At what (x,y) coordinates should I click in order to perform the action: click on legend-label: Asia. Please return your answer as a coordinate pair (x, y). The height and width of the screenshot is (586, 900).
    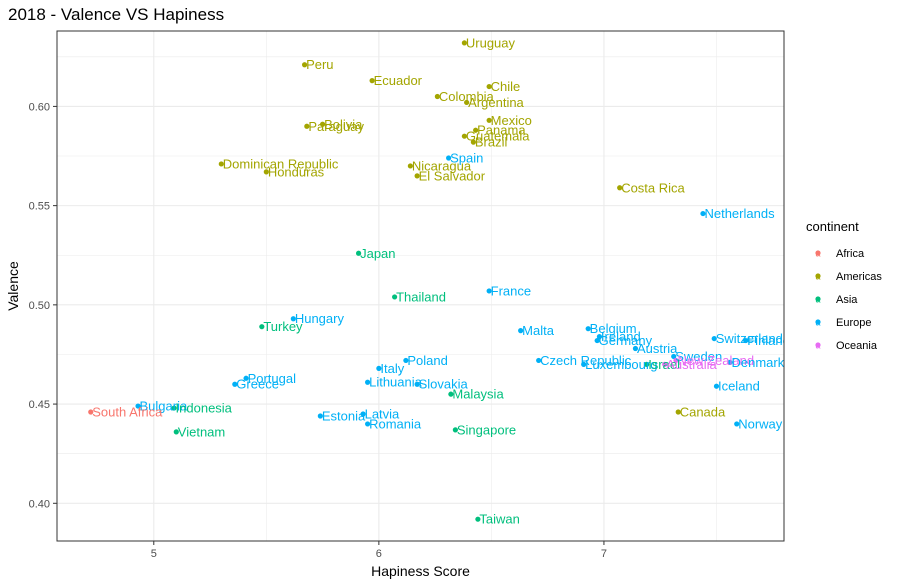
    Looking at the image, I should click on (847, 300).